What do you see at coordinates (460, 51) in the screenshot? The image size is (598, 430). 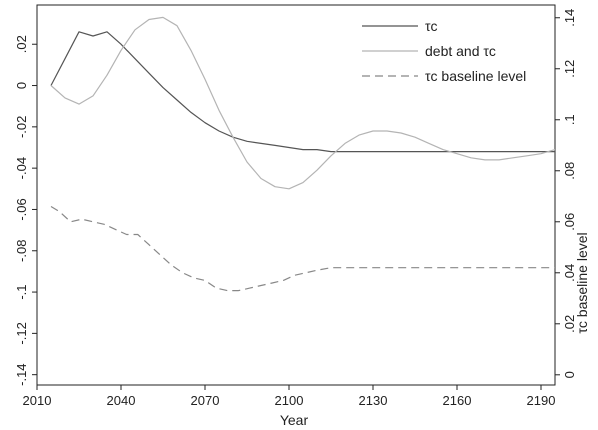 I see `legend-label: debt and τc` at bounding box center [460, 51].